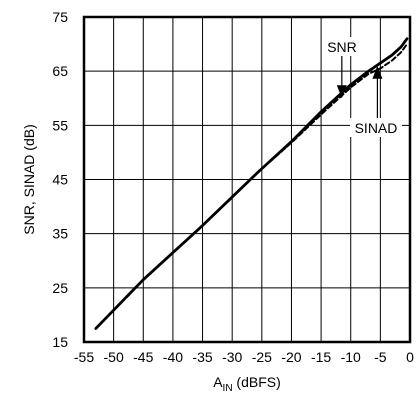 The width and height of the screenshot is (416, 404). Describe the element at coordinates (29, 179) in the screenshot. I see `y-axis-label: SNR, SINAD (dB)` at that location.